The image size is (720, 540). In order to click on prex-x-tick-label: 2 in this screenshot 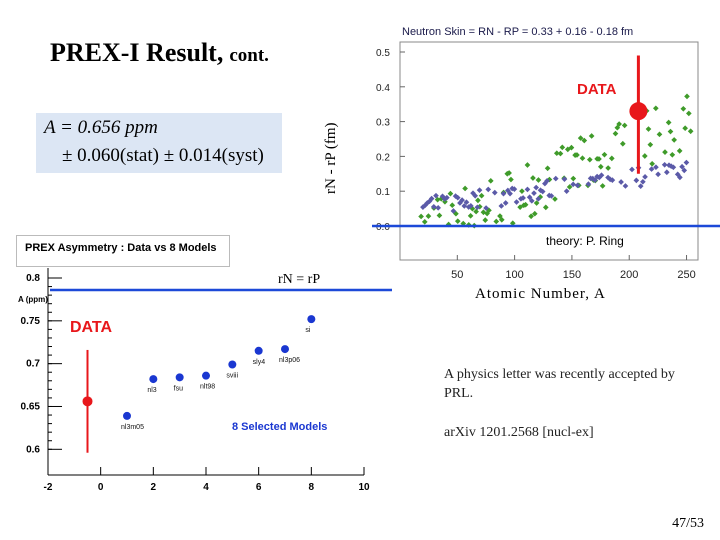, I will do `click(154, 487)`.